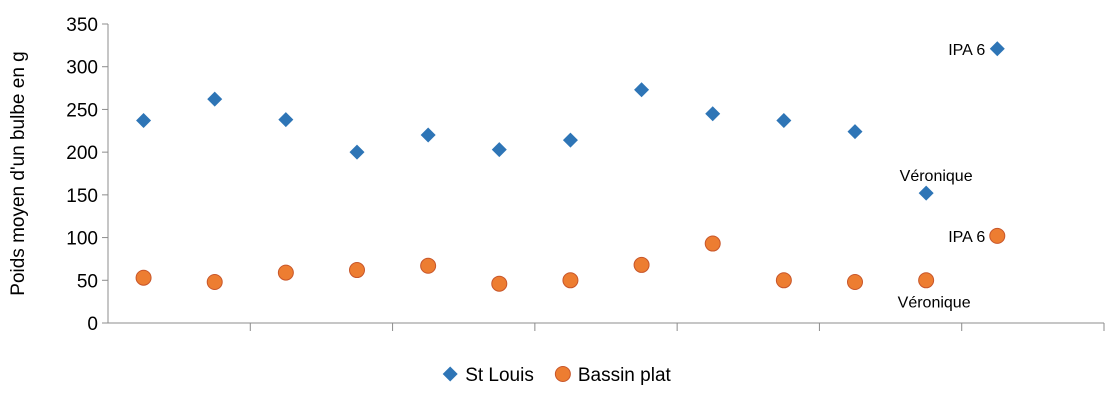 The width and height of the screenshot is (1114, 393). I want to click on y-tick-label: 100, so click(82, 239).